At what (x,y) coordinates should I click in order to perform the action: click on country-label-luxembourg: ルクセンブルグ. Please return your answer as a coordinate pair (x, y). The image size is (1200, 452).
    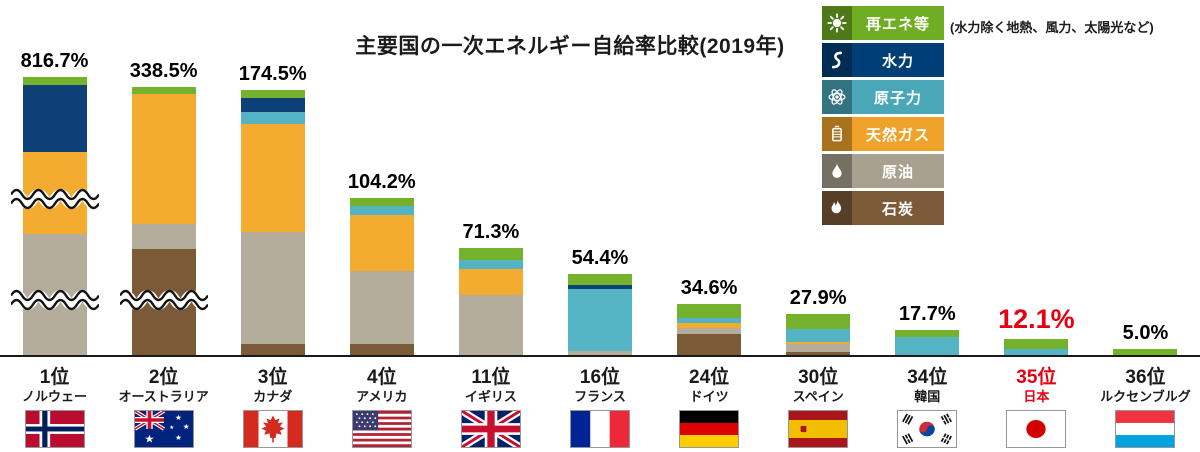
    Looking at the image, I should click on (1145, 396).